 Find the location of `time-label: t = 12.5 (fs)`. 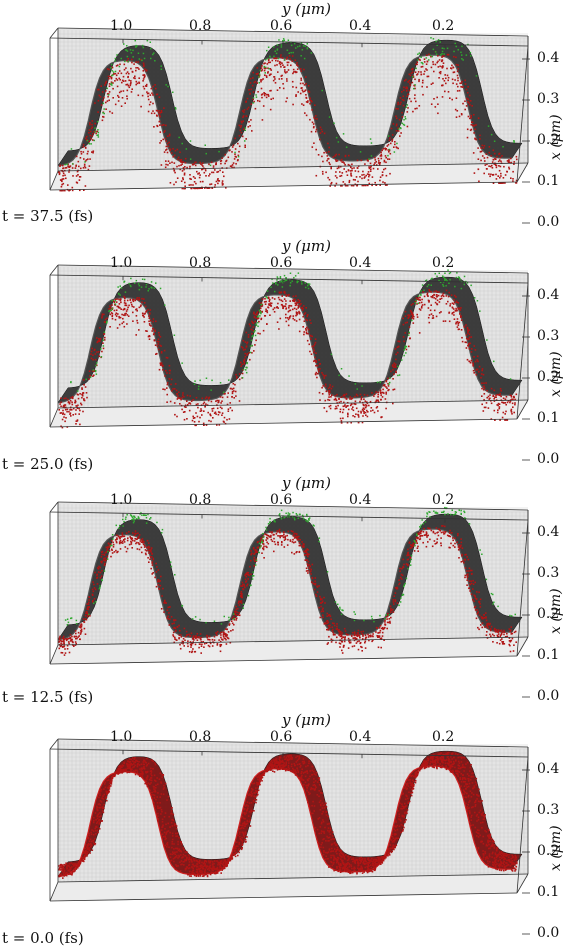

time-label: t = 12.5 (fs) is located at coordinates (48, 697).